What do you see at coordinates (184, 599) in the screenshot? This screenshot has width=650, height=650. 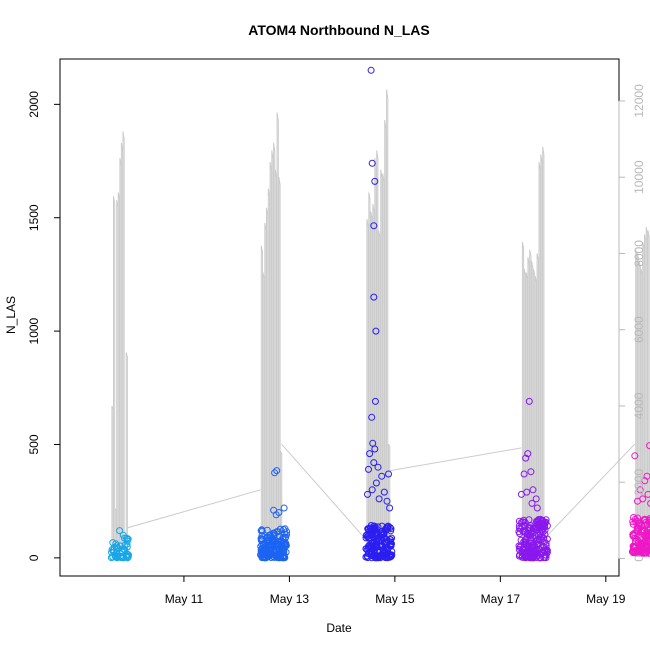 I see `bottom-tick-label: May 11` at bounding box center [184, 599].